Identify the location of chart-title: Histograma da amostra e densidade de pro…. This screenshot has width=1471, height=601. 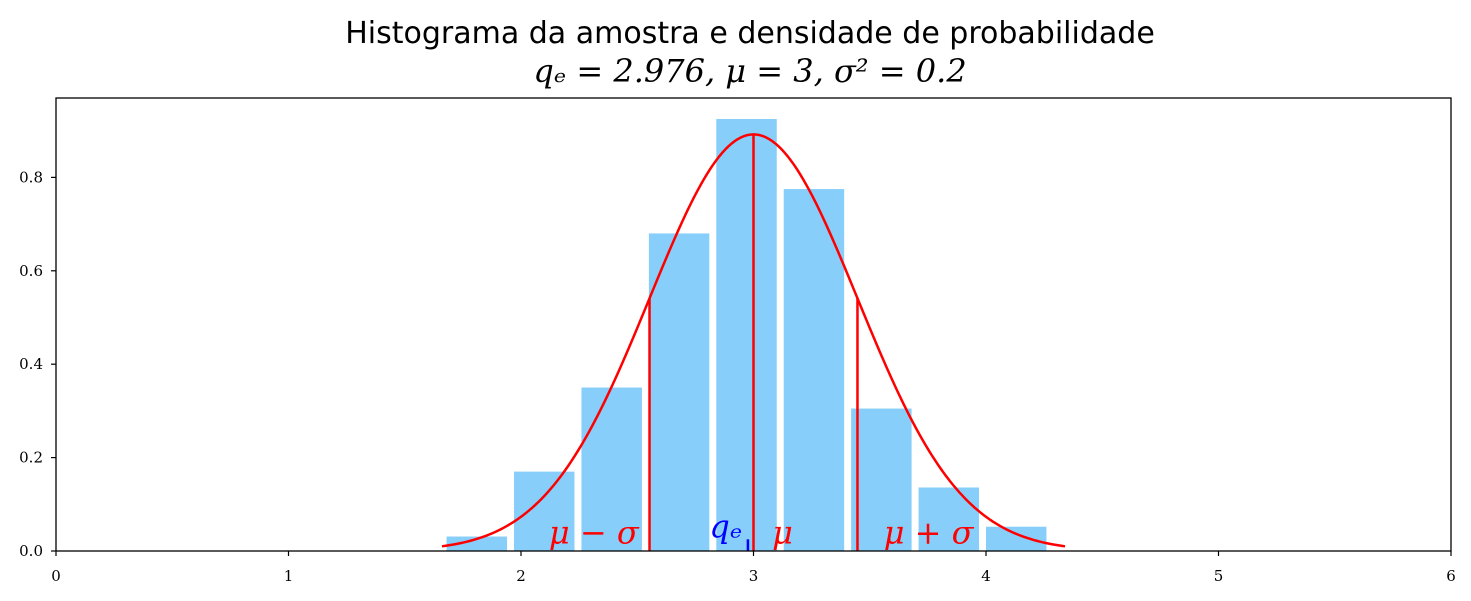
(750, 33).